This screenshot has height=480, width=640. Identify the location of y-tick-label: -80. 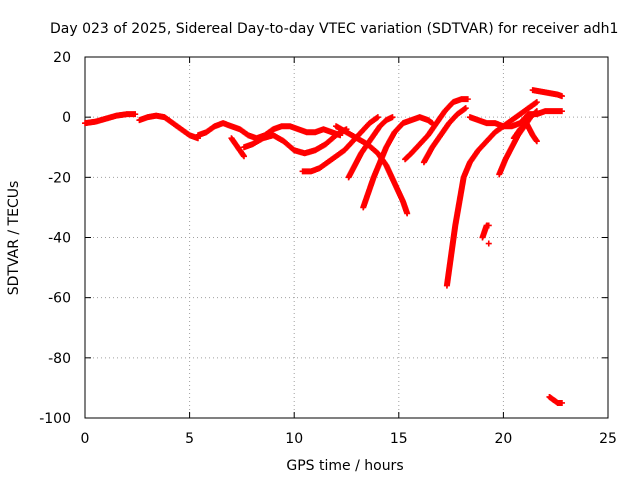
(59, 359).